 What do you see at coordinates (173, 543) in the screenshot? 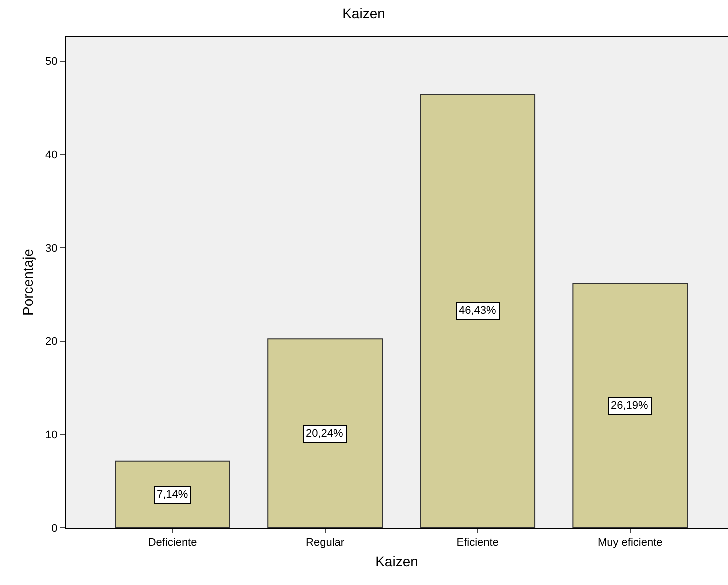
I see `x-tick-label: Deficiente` at bounding box center [173, 543].